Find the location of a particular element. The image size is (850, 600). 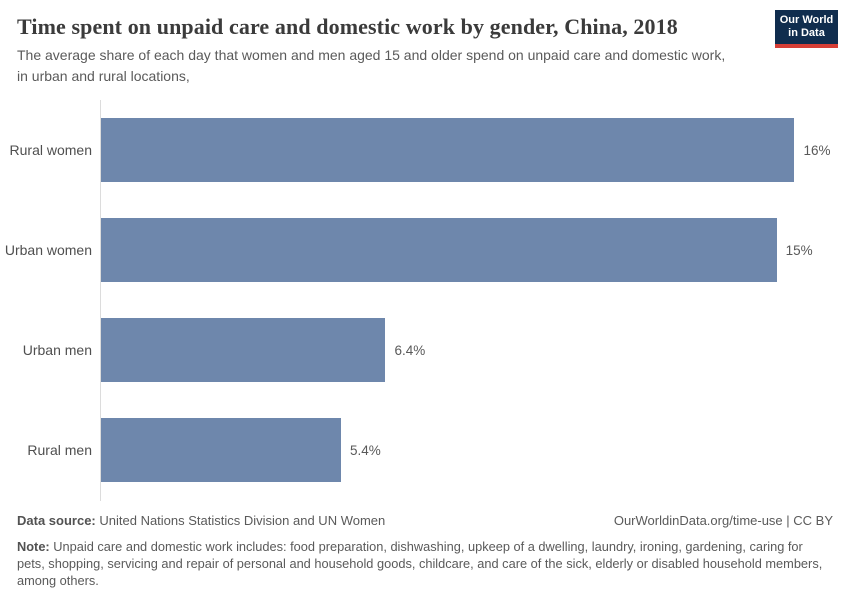

owid-logo-line1: Our World is located at coordinates (806, 20).